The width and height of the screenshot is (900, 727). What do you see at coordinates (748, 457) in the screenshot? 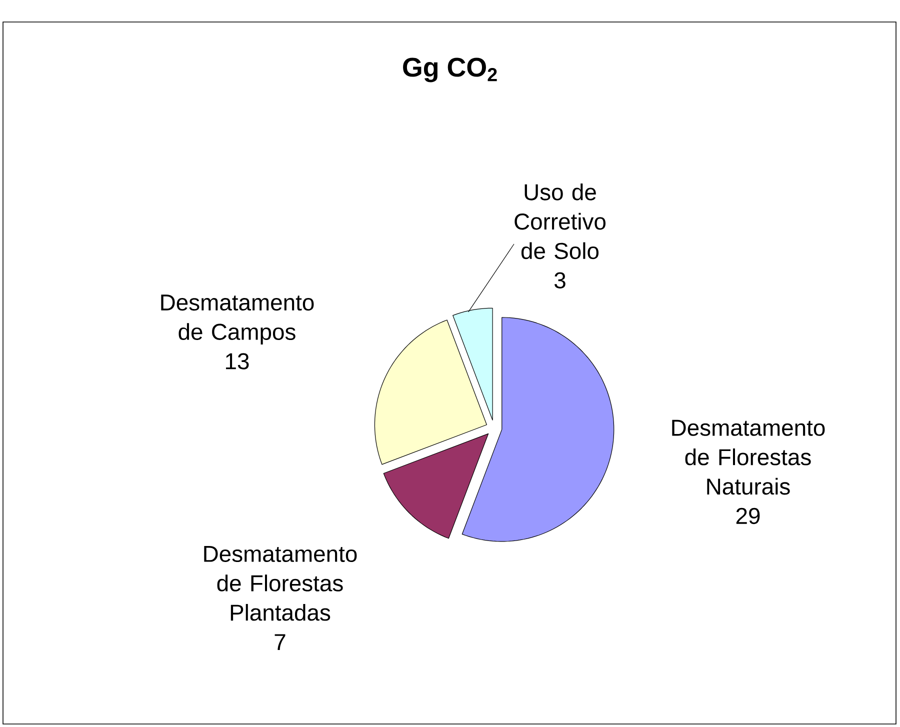
I see `slice-label: Desmatamento de Florestas Naturais` at bounding box center [748, 457].